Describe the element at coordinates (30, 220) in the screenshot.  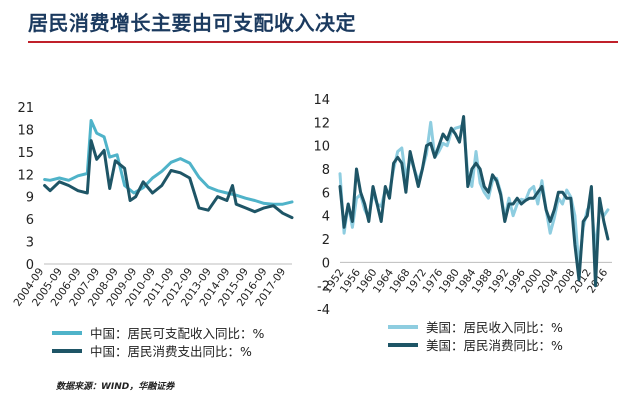
I see `china-y-tick-label: 6` at that location.